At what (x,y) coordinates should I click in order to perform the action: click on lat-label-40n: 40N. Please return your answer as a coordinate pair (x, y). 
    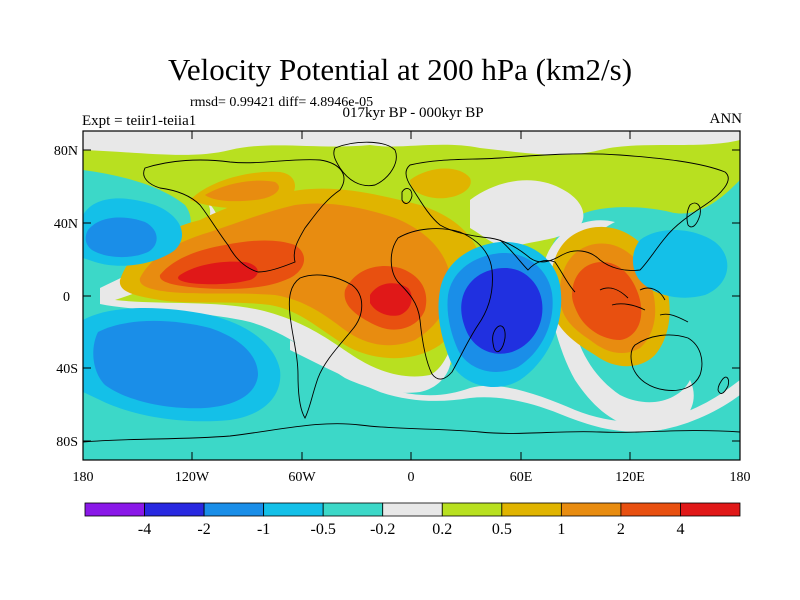
    Looking at the image, I should click on (66, 224).